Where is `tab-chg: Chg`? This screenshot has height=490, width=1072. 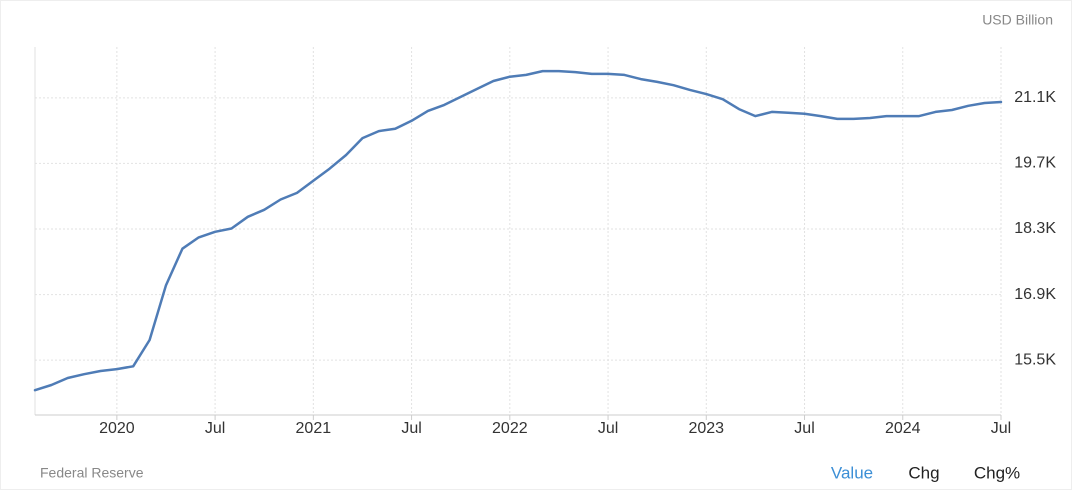 tab-chg: Chg is located at coordinates (923, 472).